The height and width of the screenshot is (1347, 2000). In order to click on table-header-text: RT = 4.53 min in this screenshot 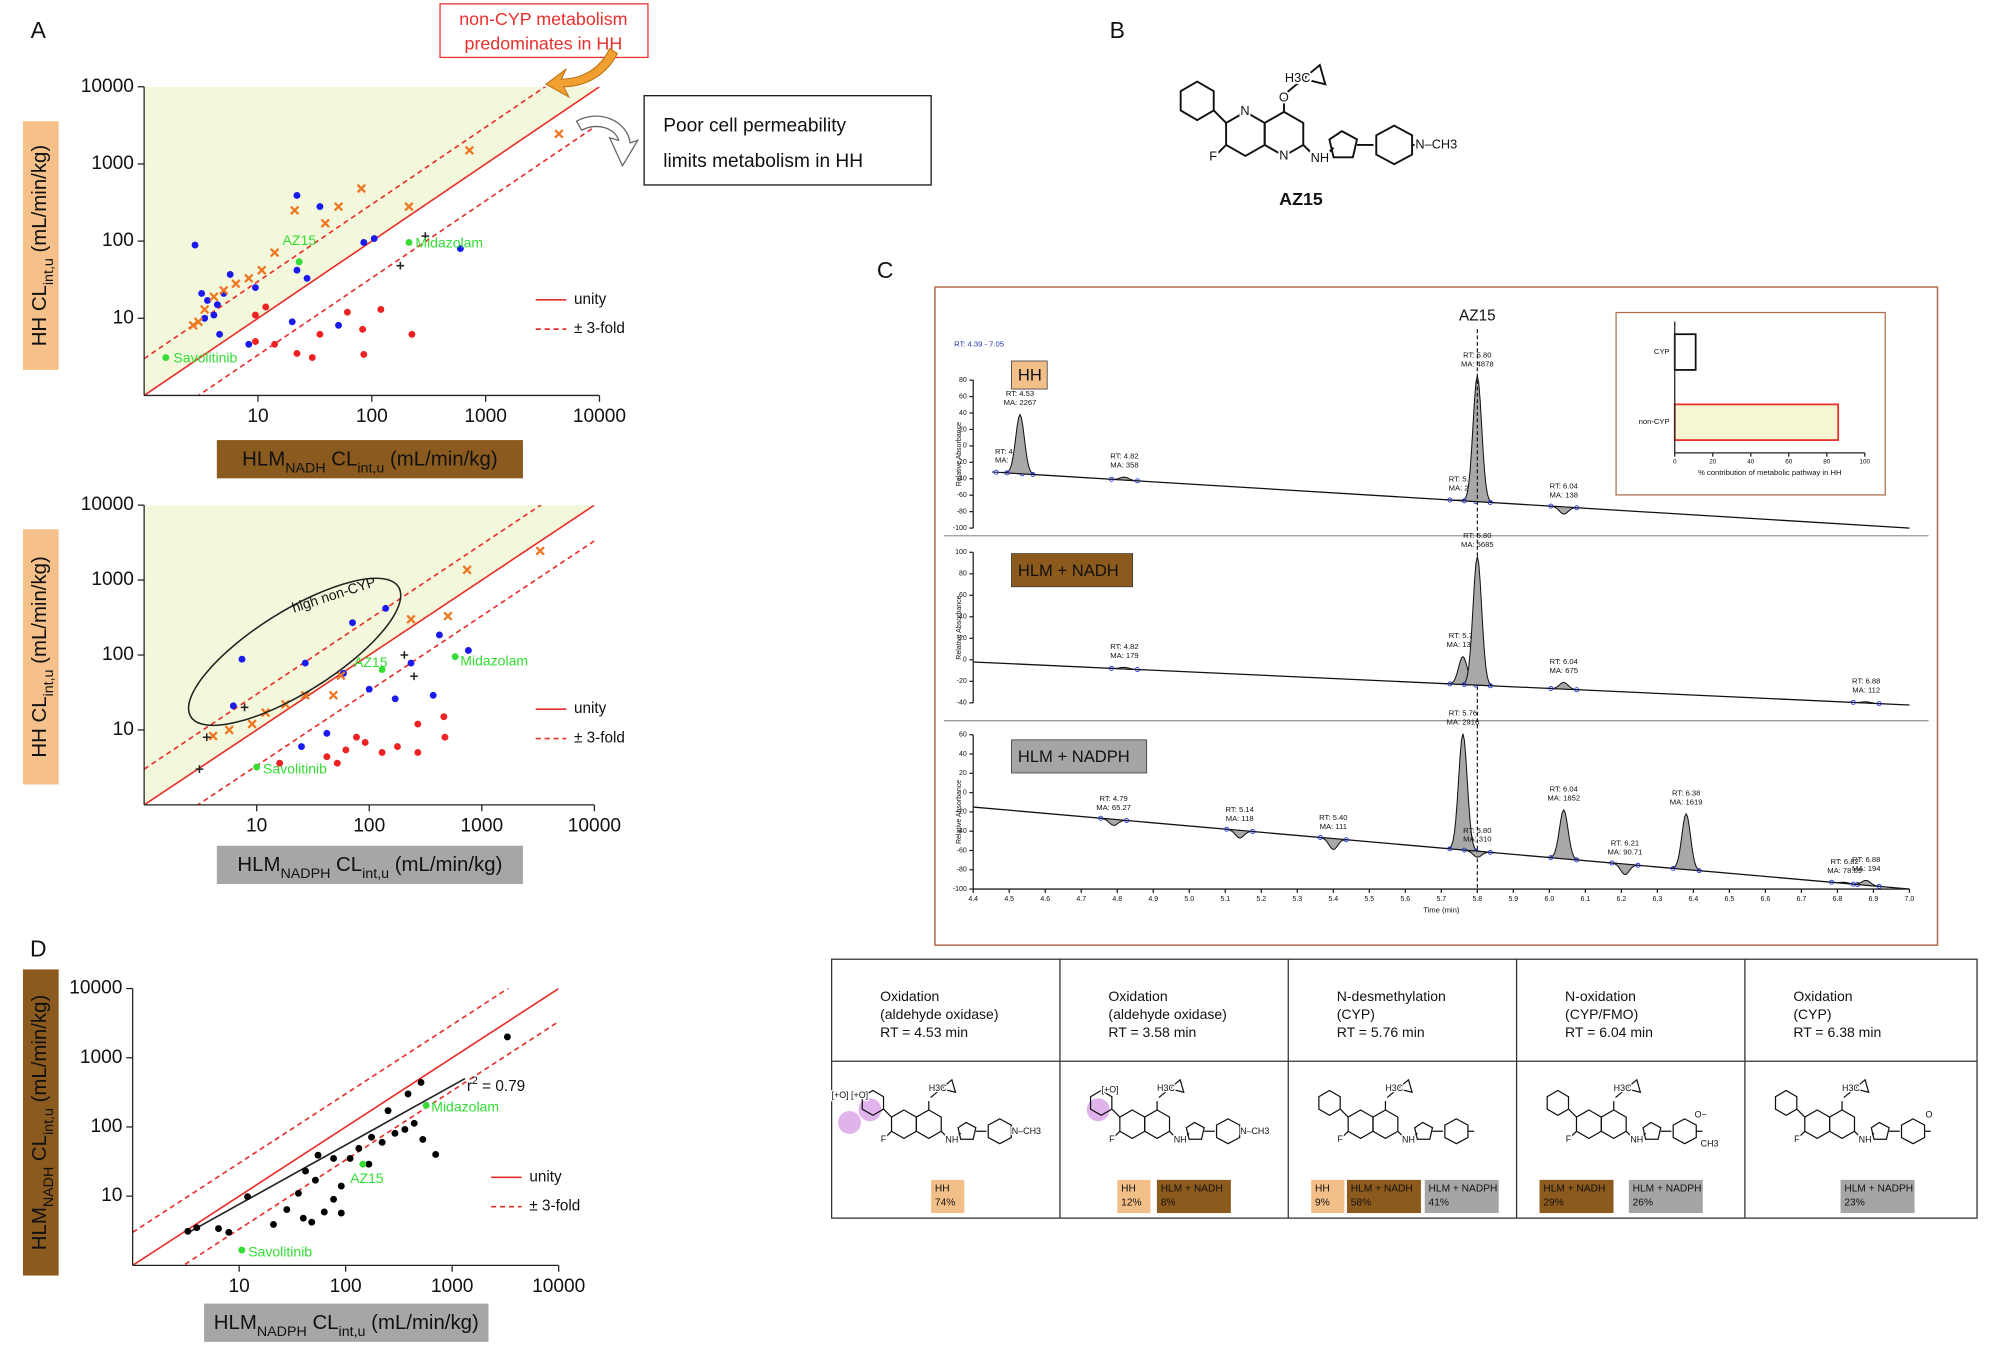, I will do `click(924, 1032)`.